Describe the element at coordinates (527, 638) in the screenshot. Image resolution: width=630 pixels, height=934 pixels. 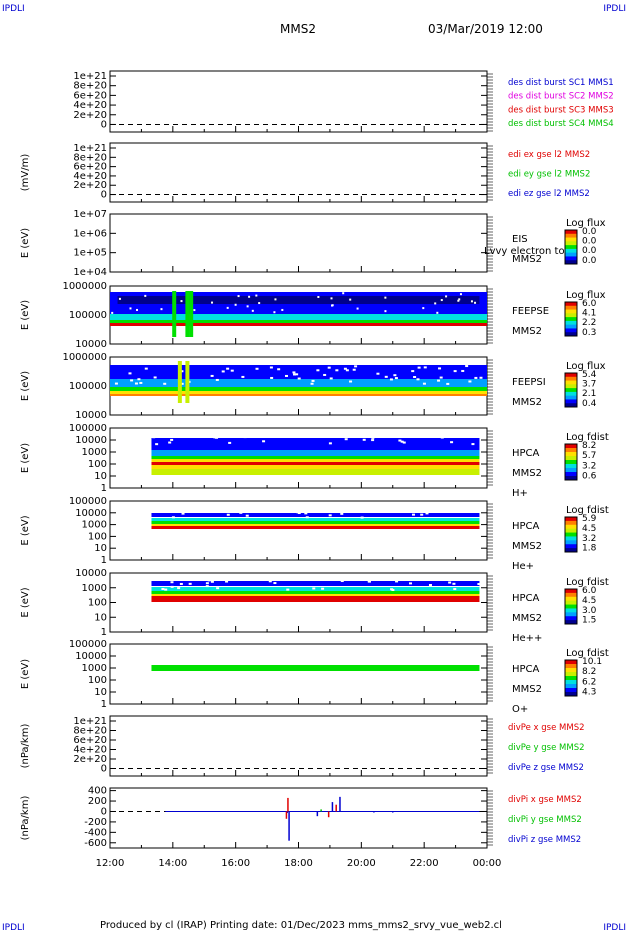
I see `instrument-label: He++` at that location.